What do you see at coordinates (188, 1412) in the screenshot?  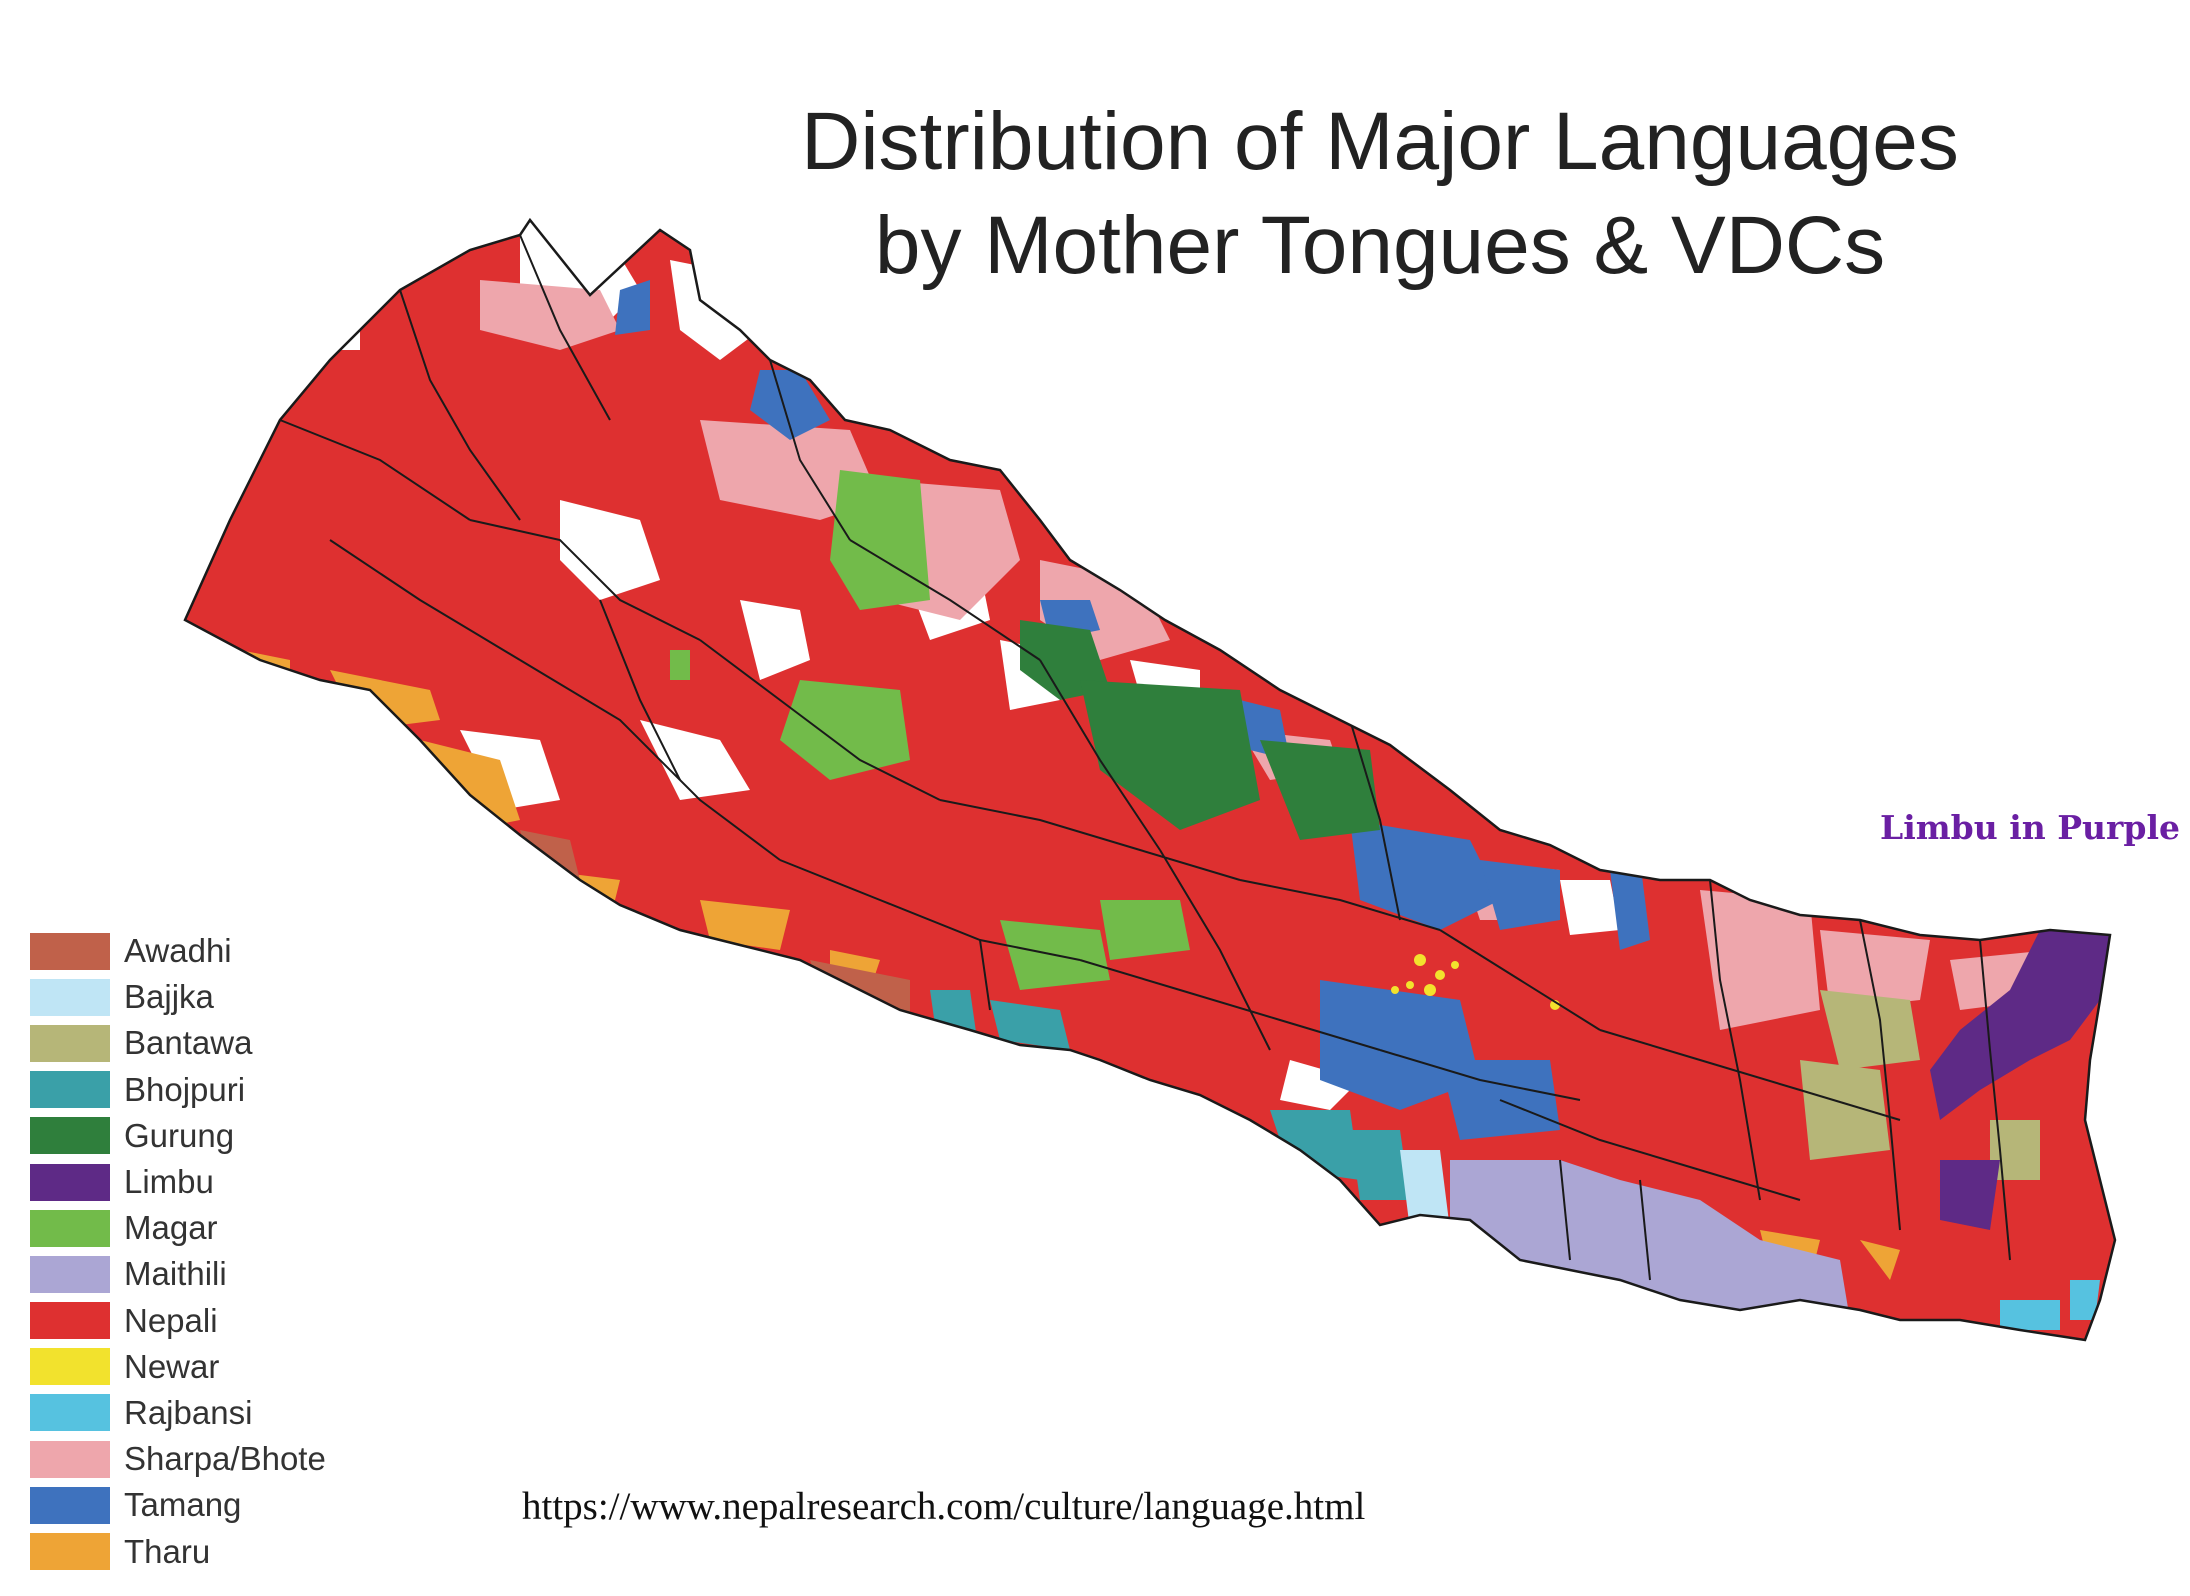 I see `legend-label: Rajbansi` at bounding box center [188, 1412].